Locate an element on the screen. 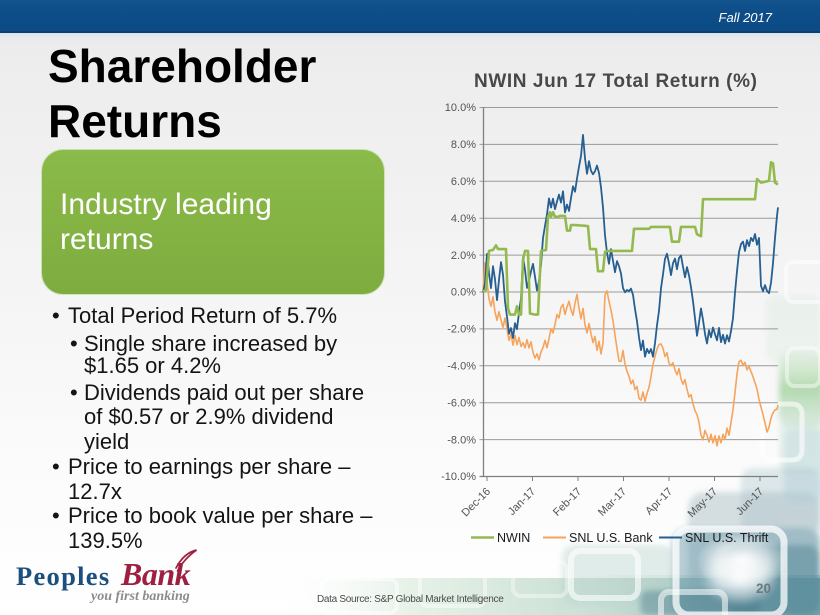 This screenshot has width=820, height=615. svg-text: 8.0% is located at coordinates (463, 145).